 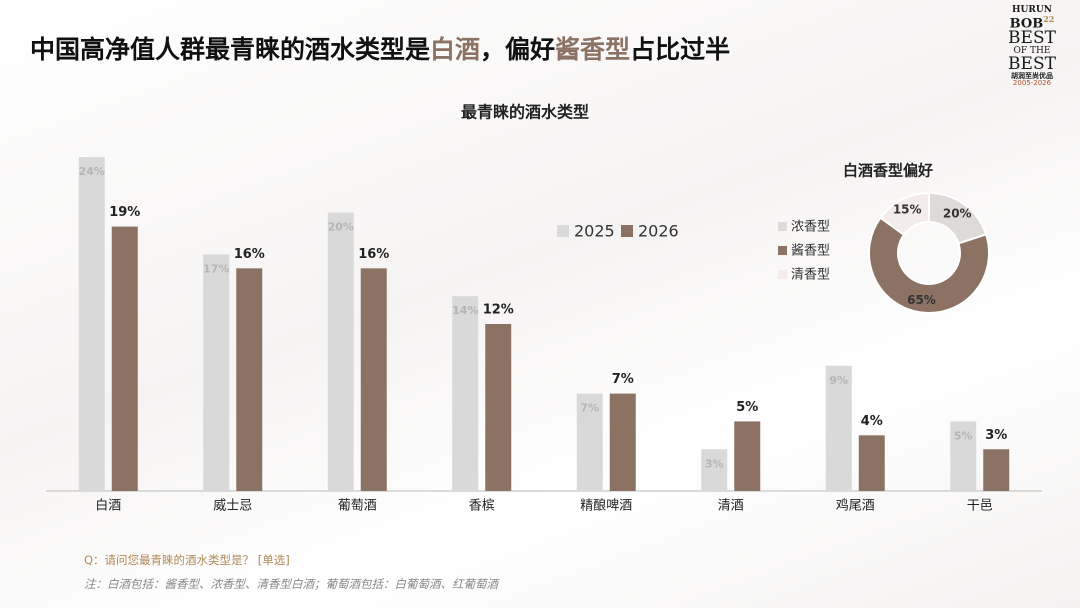 I want to click on logo-text: HURUN, so click(x=1032, y=10).